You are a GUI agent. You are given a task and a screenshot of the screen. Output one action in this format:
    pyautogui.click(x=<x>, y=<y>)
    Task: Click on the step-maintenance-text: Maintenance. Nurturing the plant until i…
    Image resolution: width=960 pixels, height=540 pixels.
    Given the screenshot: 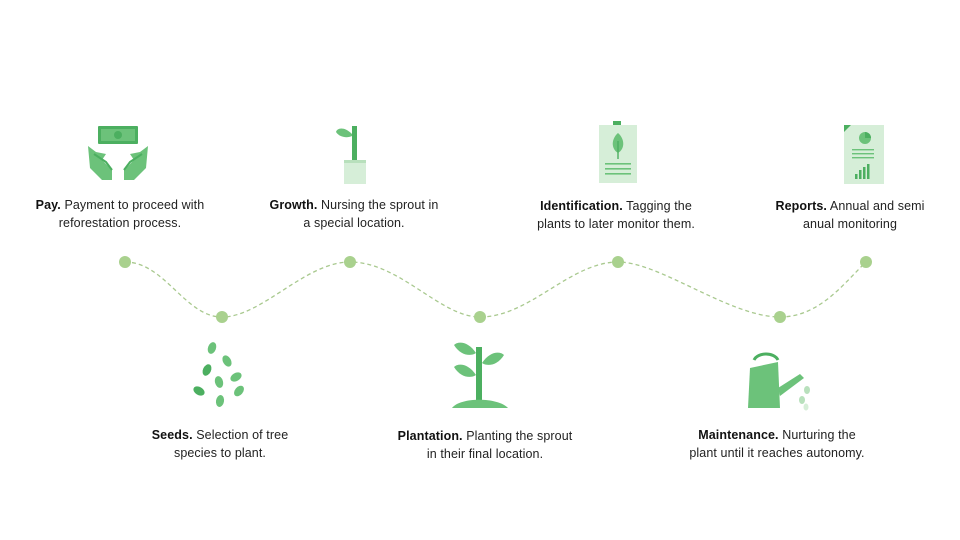 What is the action you would take?
    pyautogui.click(x=777, y=444)
    